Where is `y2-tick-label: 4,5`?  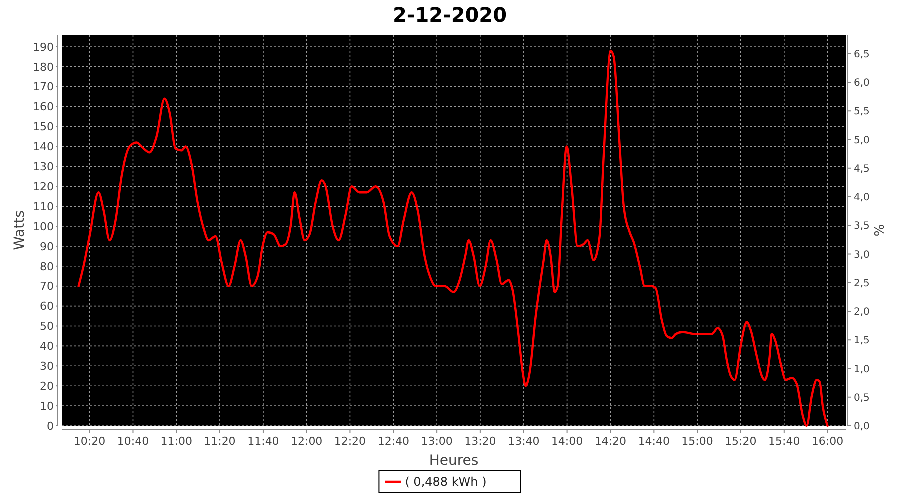 y2-tick-label: 4,5 is located at coordinates (862, 169).